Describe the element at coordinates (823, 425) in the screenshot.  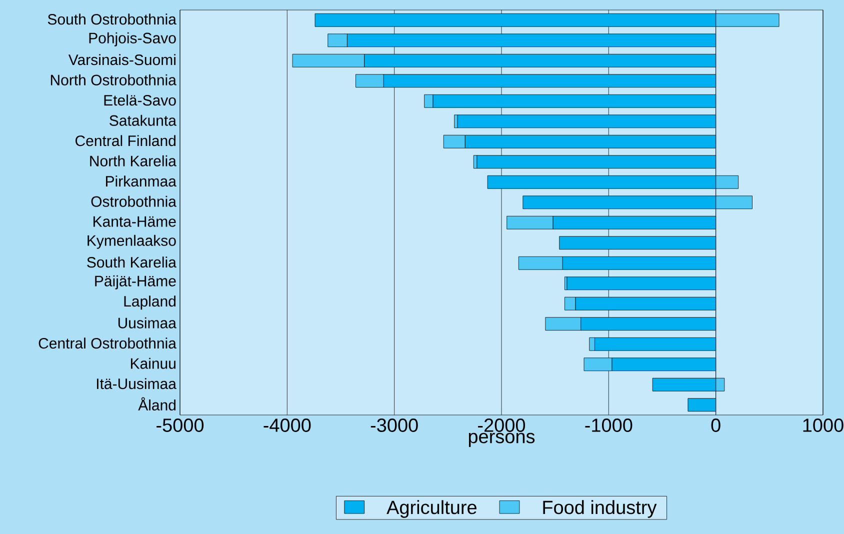
I see `x-tick-label: 1000` at that location.